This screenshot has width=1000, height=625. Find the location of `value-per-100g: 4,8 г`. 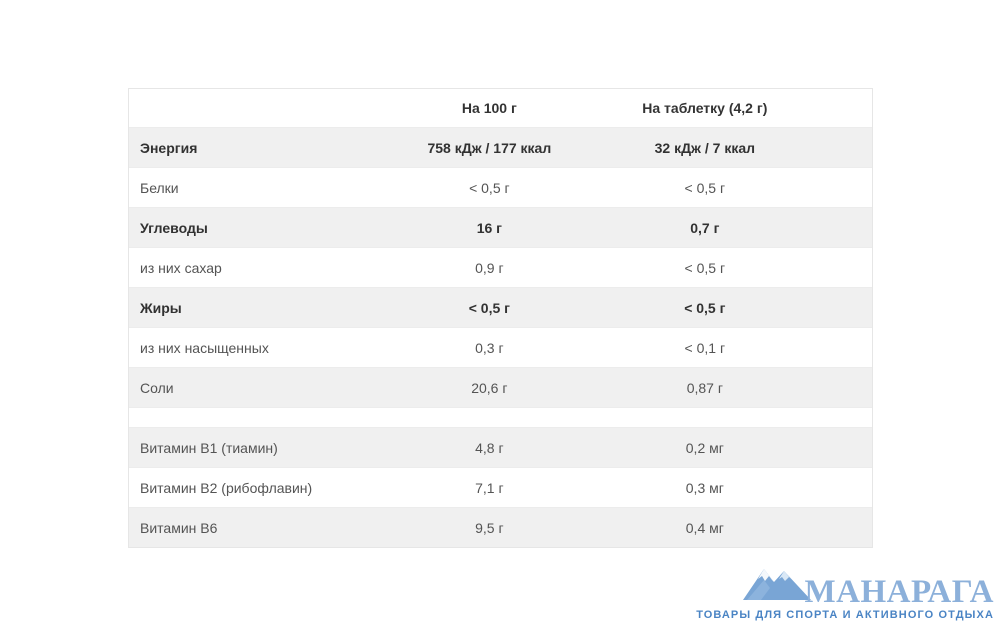

value-per-100g: 4,8 г is located at coordinates (489, 447).